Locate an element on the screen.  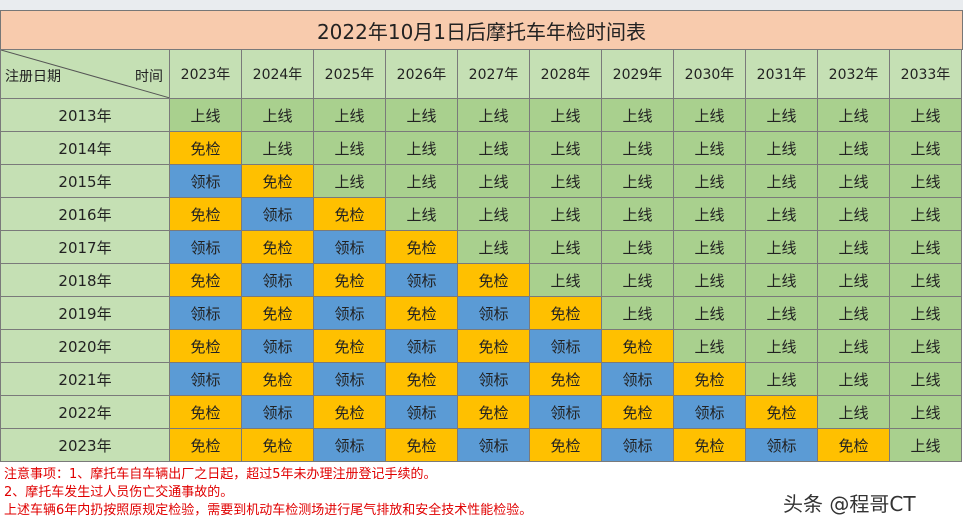
registration-year-cell: 2017年 is located at coordinates (85, 247).